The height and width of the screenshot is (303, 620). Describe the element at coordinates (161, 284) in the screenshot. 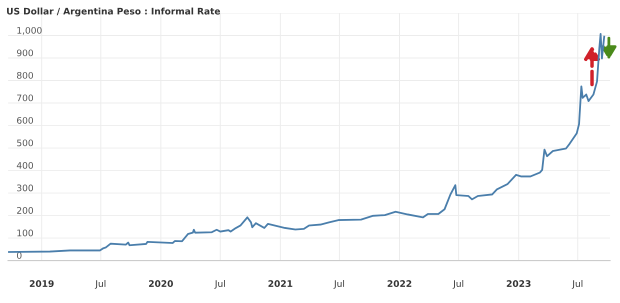

I see `x-tick-label: 2020` at that location.